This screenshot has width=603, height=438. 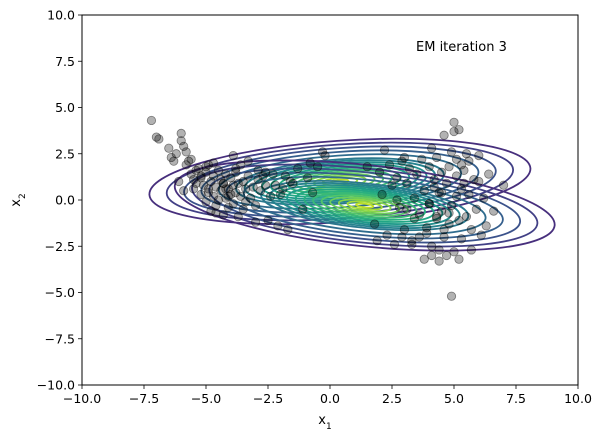 What do you see at coordinates (60, 292) in the screenshot?
I see `y-tick-label-2: −5.0` at bounding box center [60, 292].